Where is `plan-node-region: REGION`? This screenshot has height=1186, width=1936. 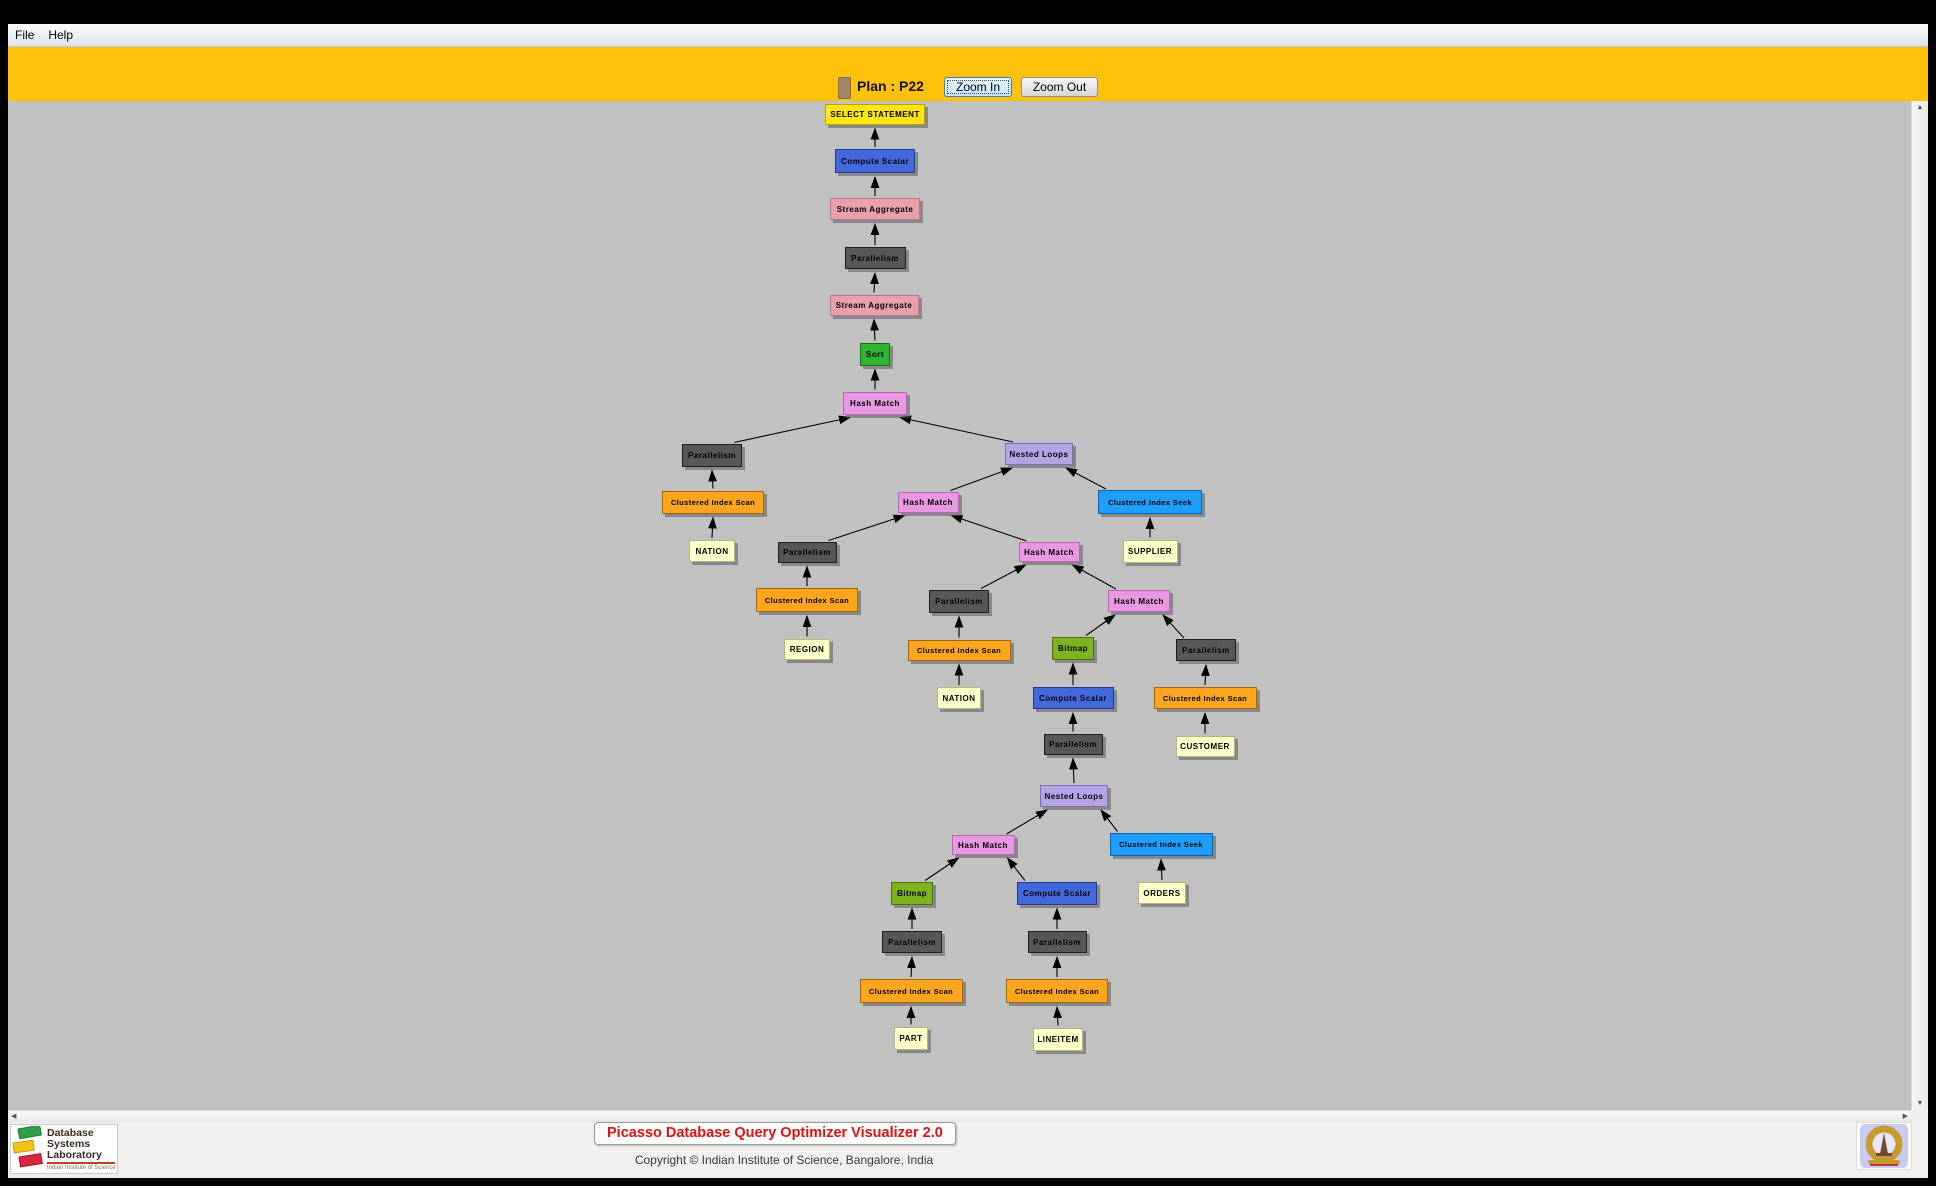 plan-node-region: REGION is located at coordinates (807, 649).